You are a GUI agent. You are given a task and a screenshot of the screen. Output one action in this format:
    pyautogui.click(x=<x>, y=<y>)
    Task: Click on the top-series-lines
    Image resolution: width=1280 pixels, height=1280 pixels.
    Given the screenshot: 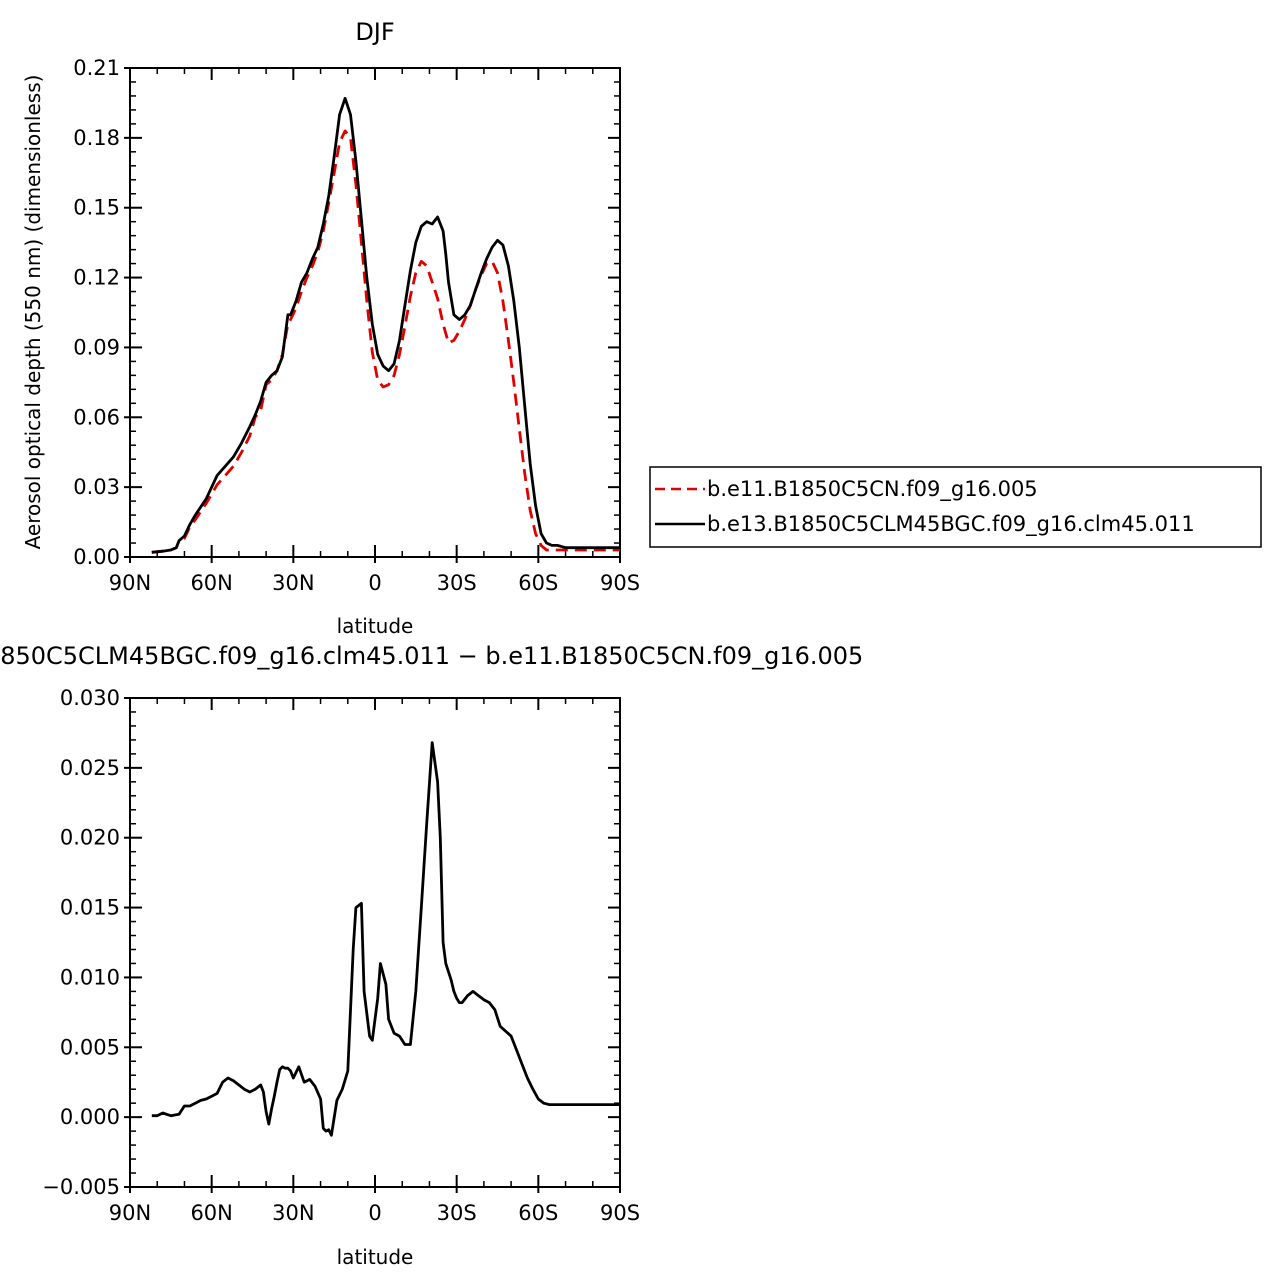 What is the action you would take?
    pyautogui.click(x=385, y=325)
    